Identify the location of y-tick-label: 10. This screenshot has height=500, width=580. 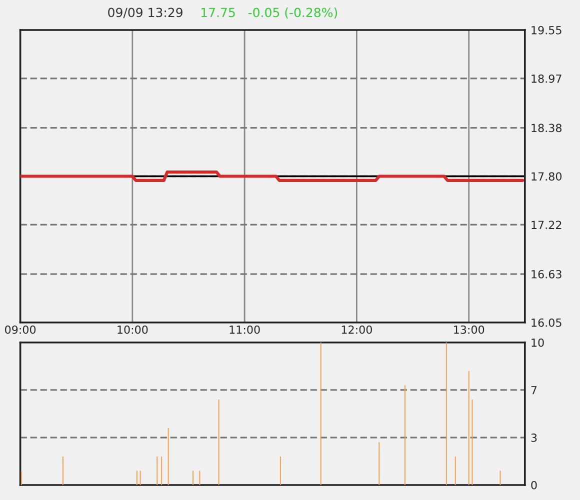
(538, 342).